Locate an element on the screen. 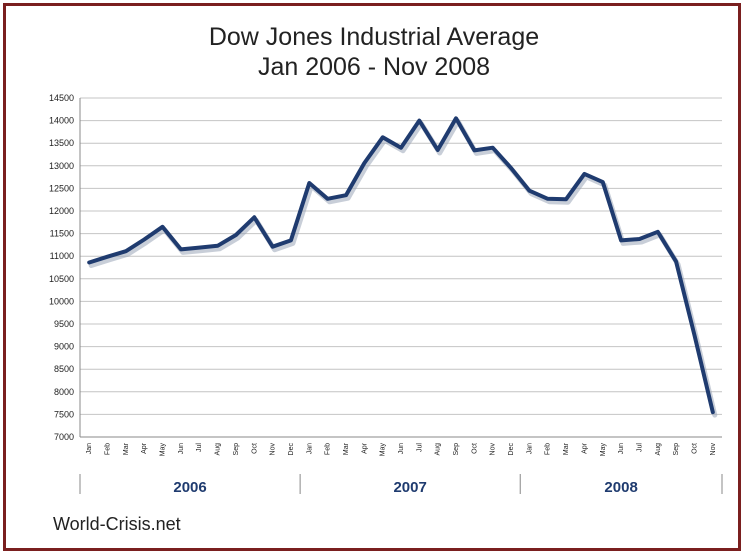 Image resolution: width=748 pixels, height=558 pixels. year-label: 2006 is located at coordinates (189, 487).